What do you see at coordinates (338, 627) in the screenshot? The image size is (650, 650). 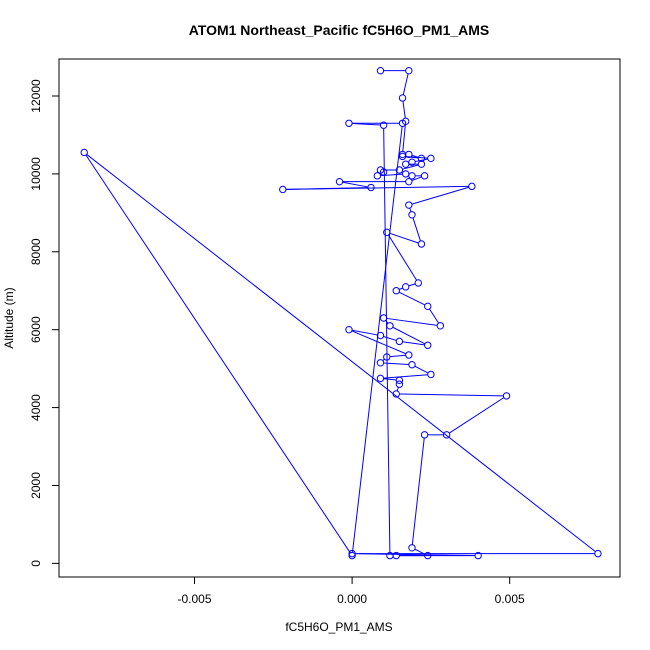 I see `x-axis-label: fC5H6O_PM1_AMS` at bounding box center [338, 627].